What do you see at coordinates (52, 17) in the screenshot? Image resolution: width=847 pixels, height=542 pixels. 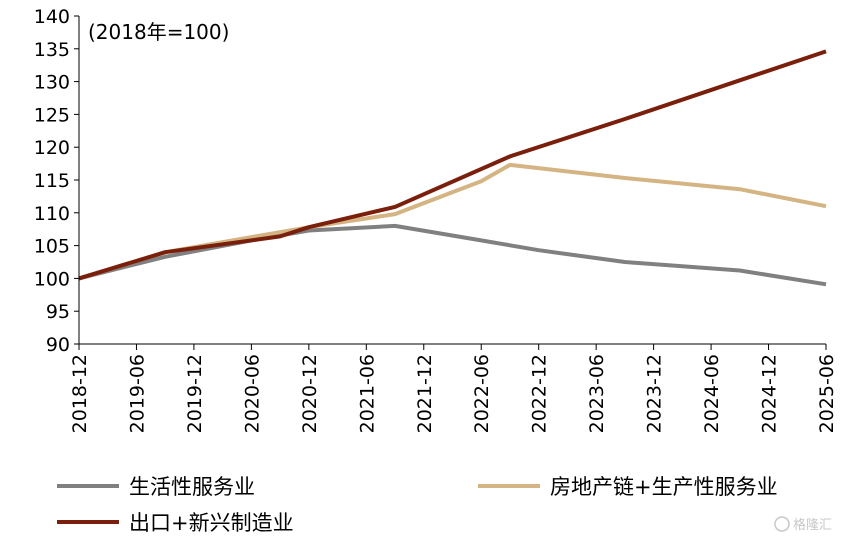 I see `y-tick-label: 140` at bounding box center [52, 17].